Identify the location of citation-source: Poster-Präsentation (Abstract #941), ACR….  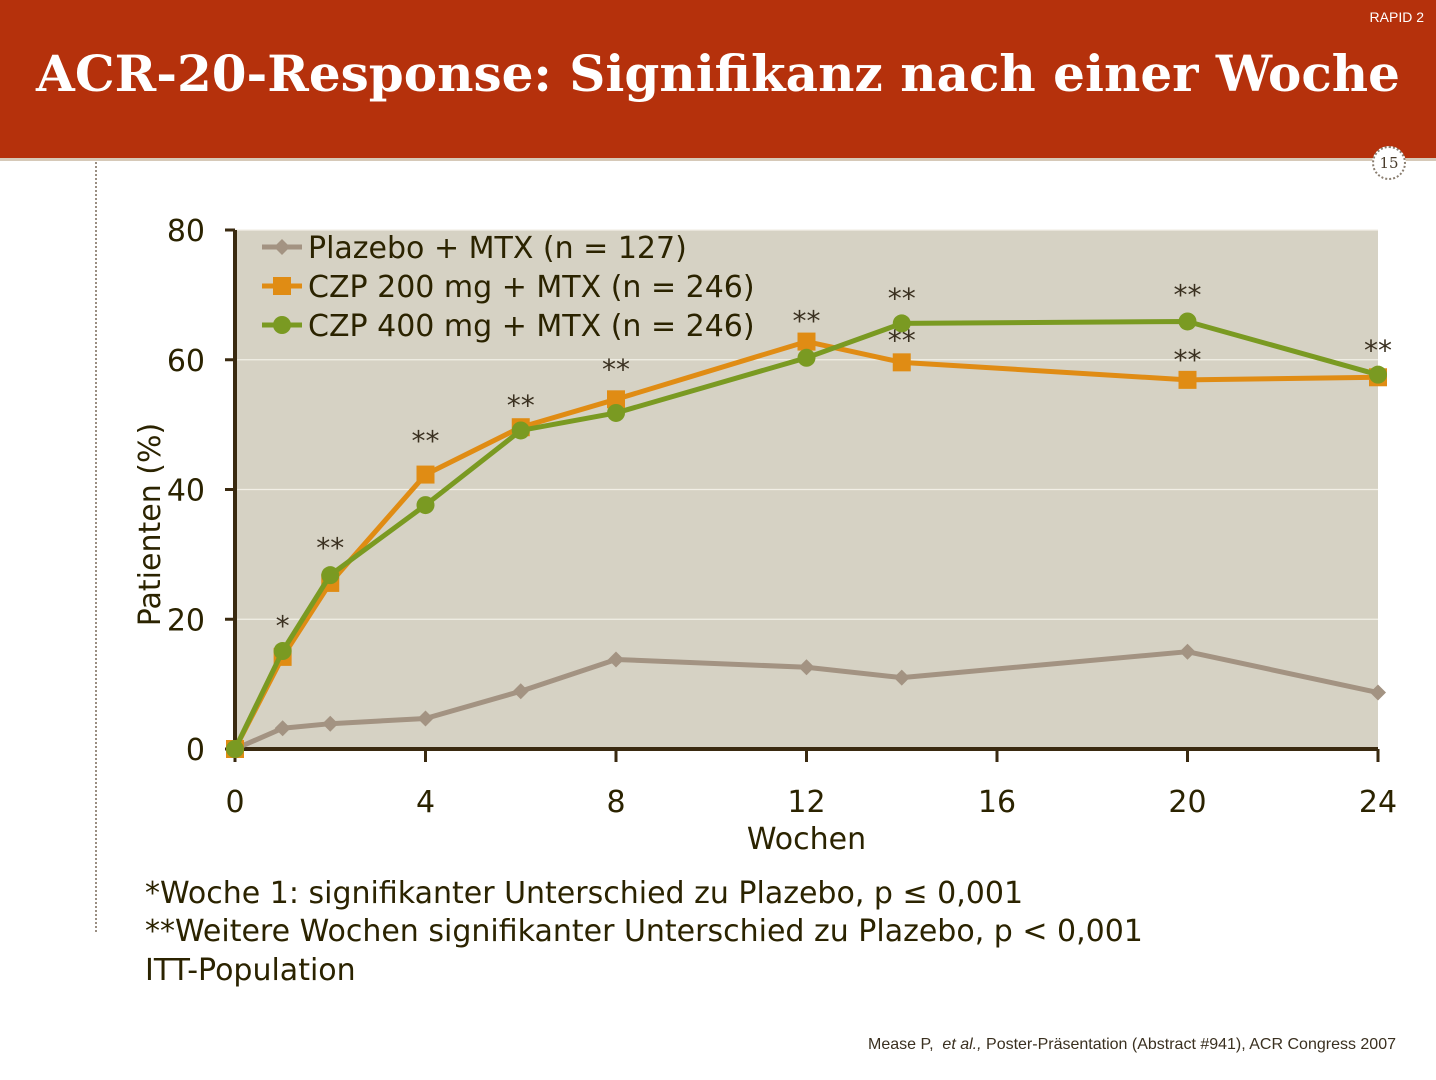
(1191, 1044).